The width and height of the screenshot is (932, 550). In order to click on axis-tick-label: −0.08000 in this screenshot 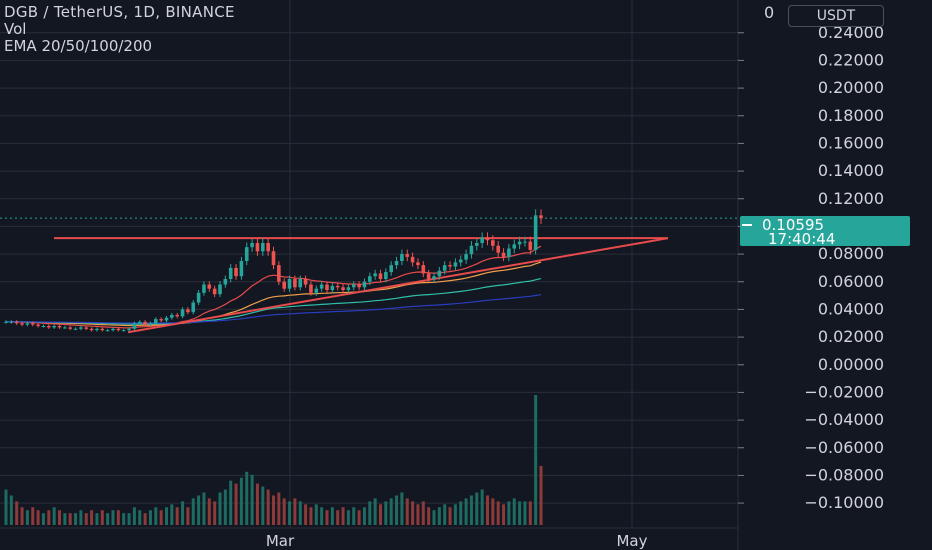, I will do `click(844, 474)`.